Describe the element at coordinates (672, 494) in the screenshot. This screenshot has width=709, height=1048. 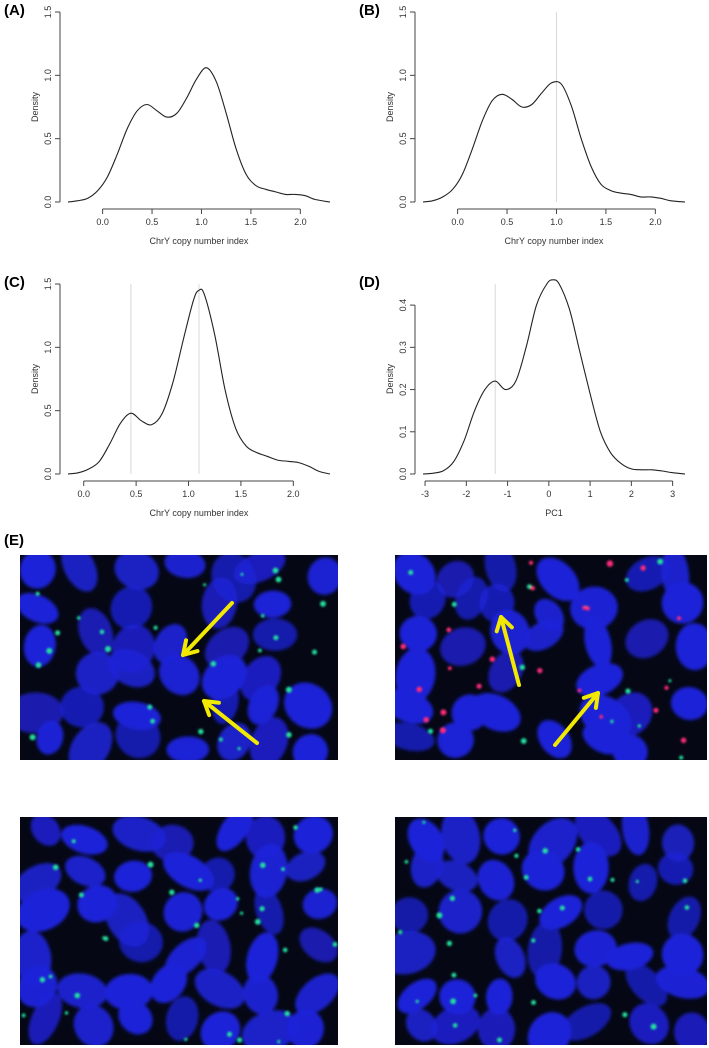
I see `x-tick-label: 3` at that location.